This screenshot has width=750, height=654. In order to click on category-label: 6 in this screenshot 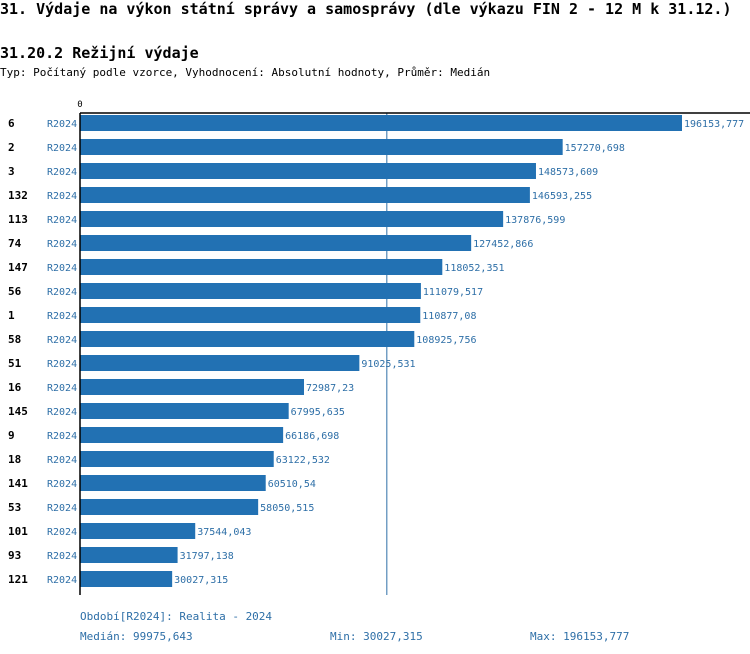, I will do `click(11, 123)`.